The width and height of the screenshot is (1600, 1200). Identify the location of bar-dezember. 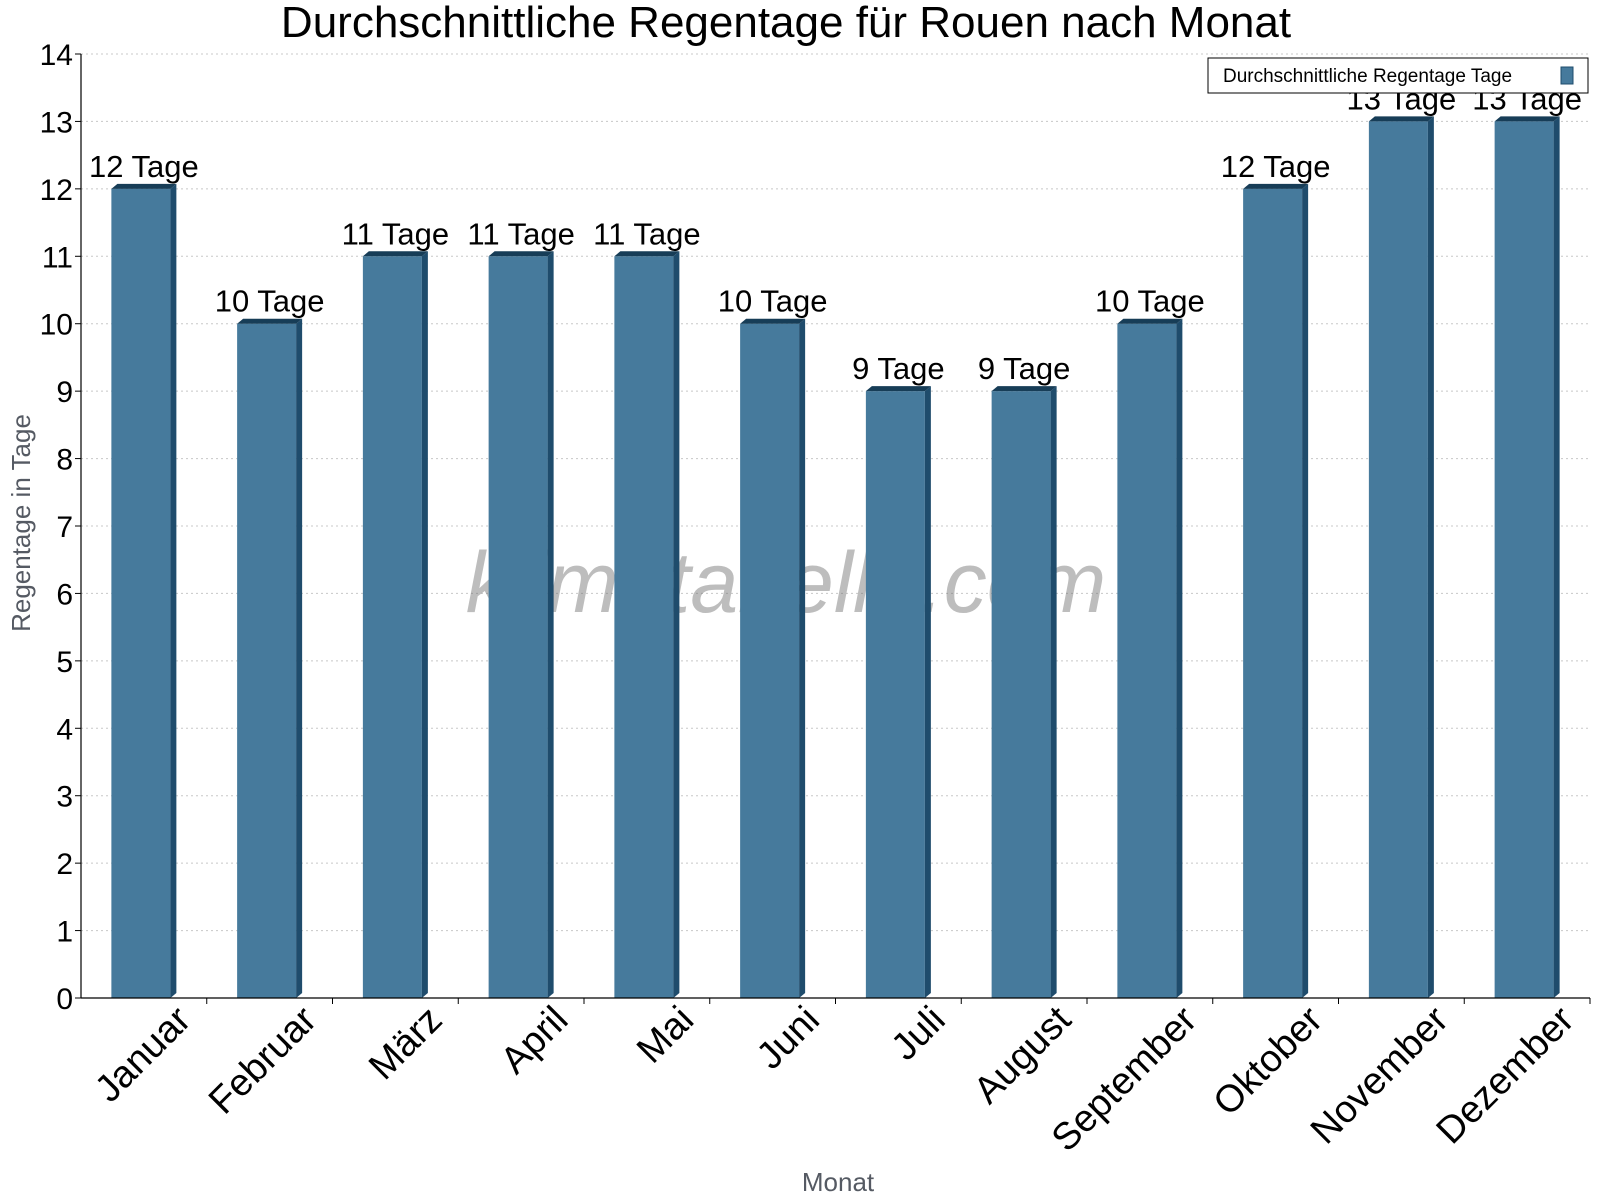
(1527, 557).